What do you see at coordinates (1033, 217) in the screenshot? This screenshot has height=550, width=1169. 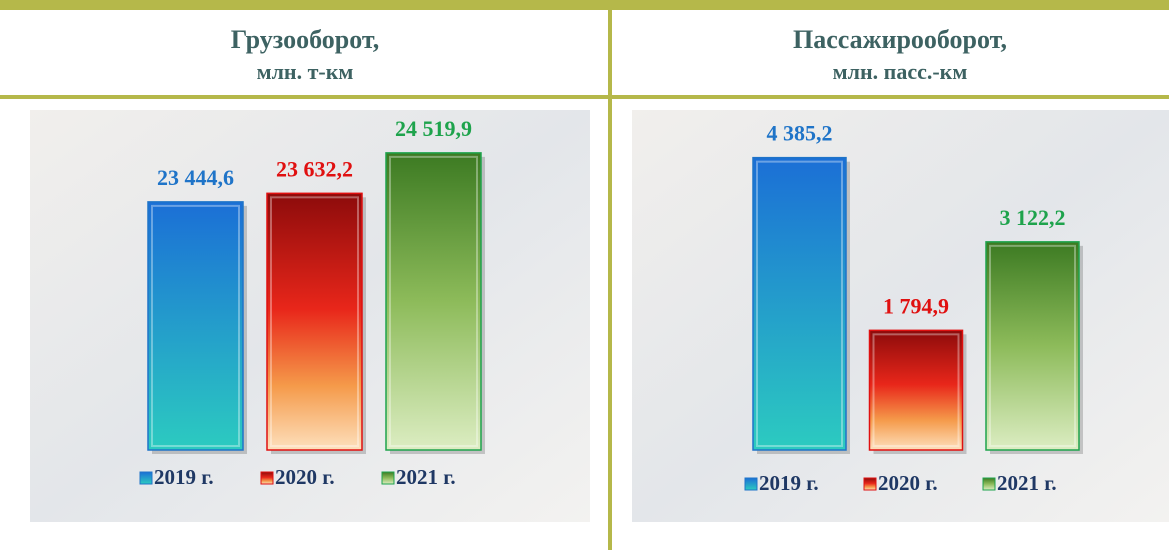 I see `value-label: 3 122,2` at bounding box center [1033, 217].